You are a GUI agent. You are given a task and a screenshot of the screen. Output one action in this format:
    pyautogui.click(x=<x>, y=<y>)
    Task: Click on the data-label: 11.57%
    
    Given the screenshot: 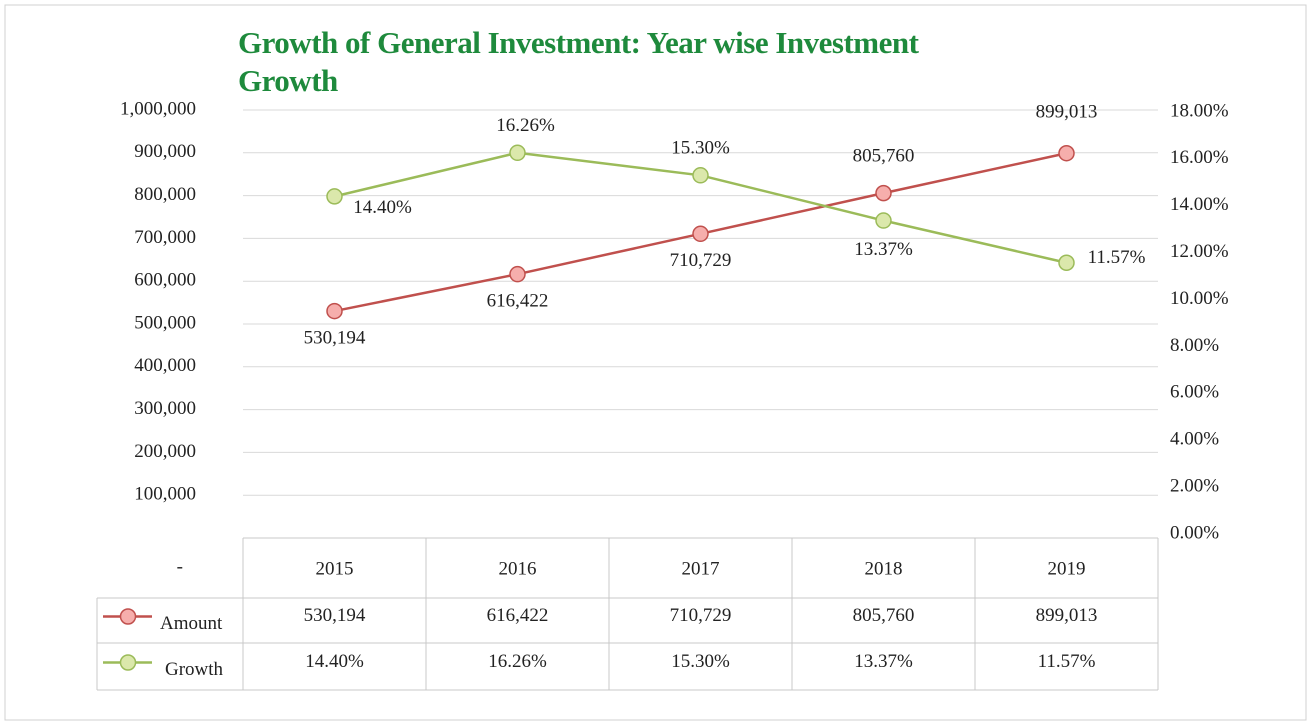 What is the action you would take?
    pyautogui.click(x=1117, y=257)
    